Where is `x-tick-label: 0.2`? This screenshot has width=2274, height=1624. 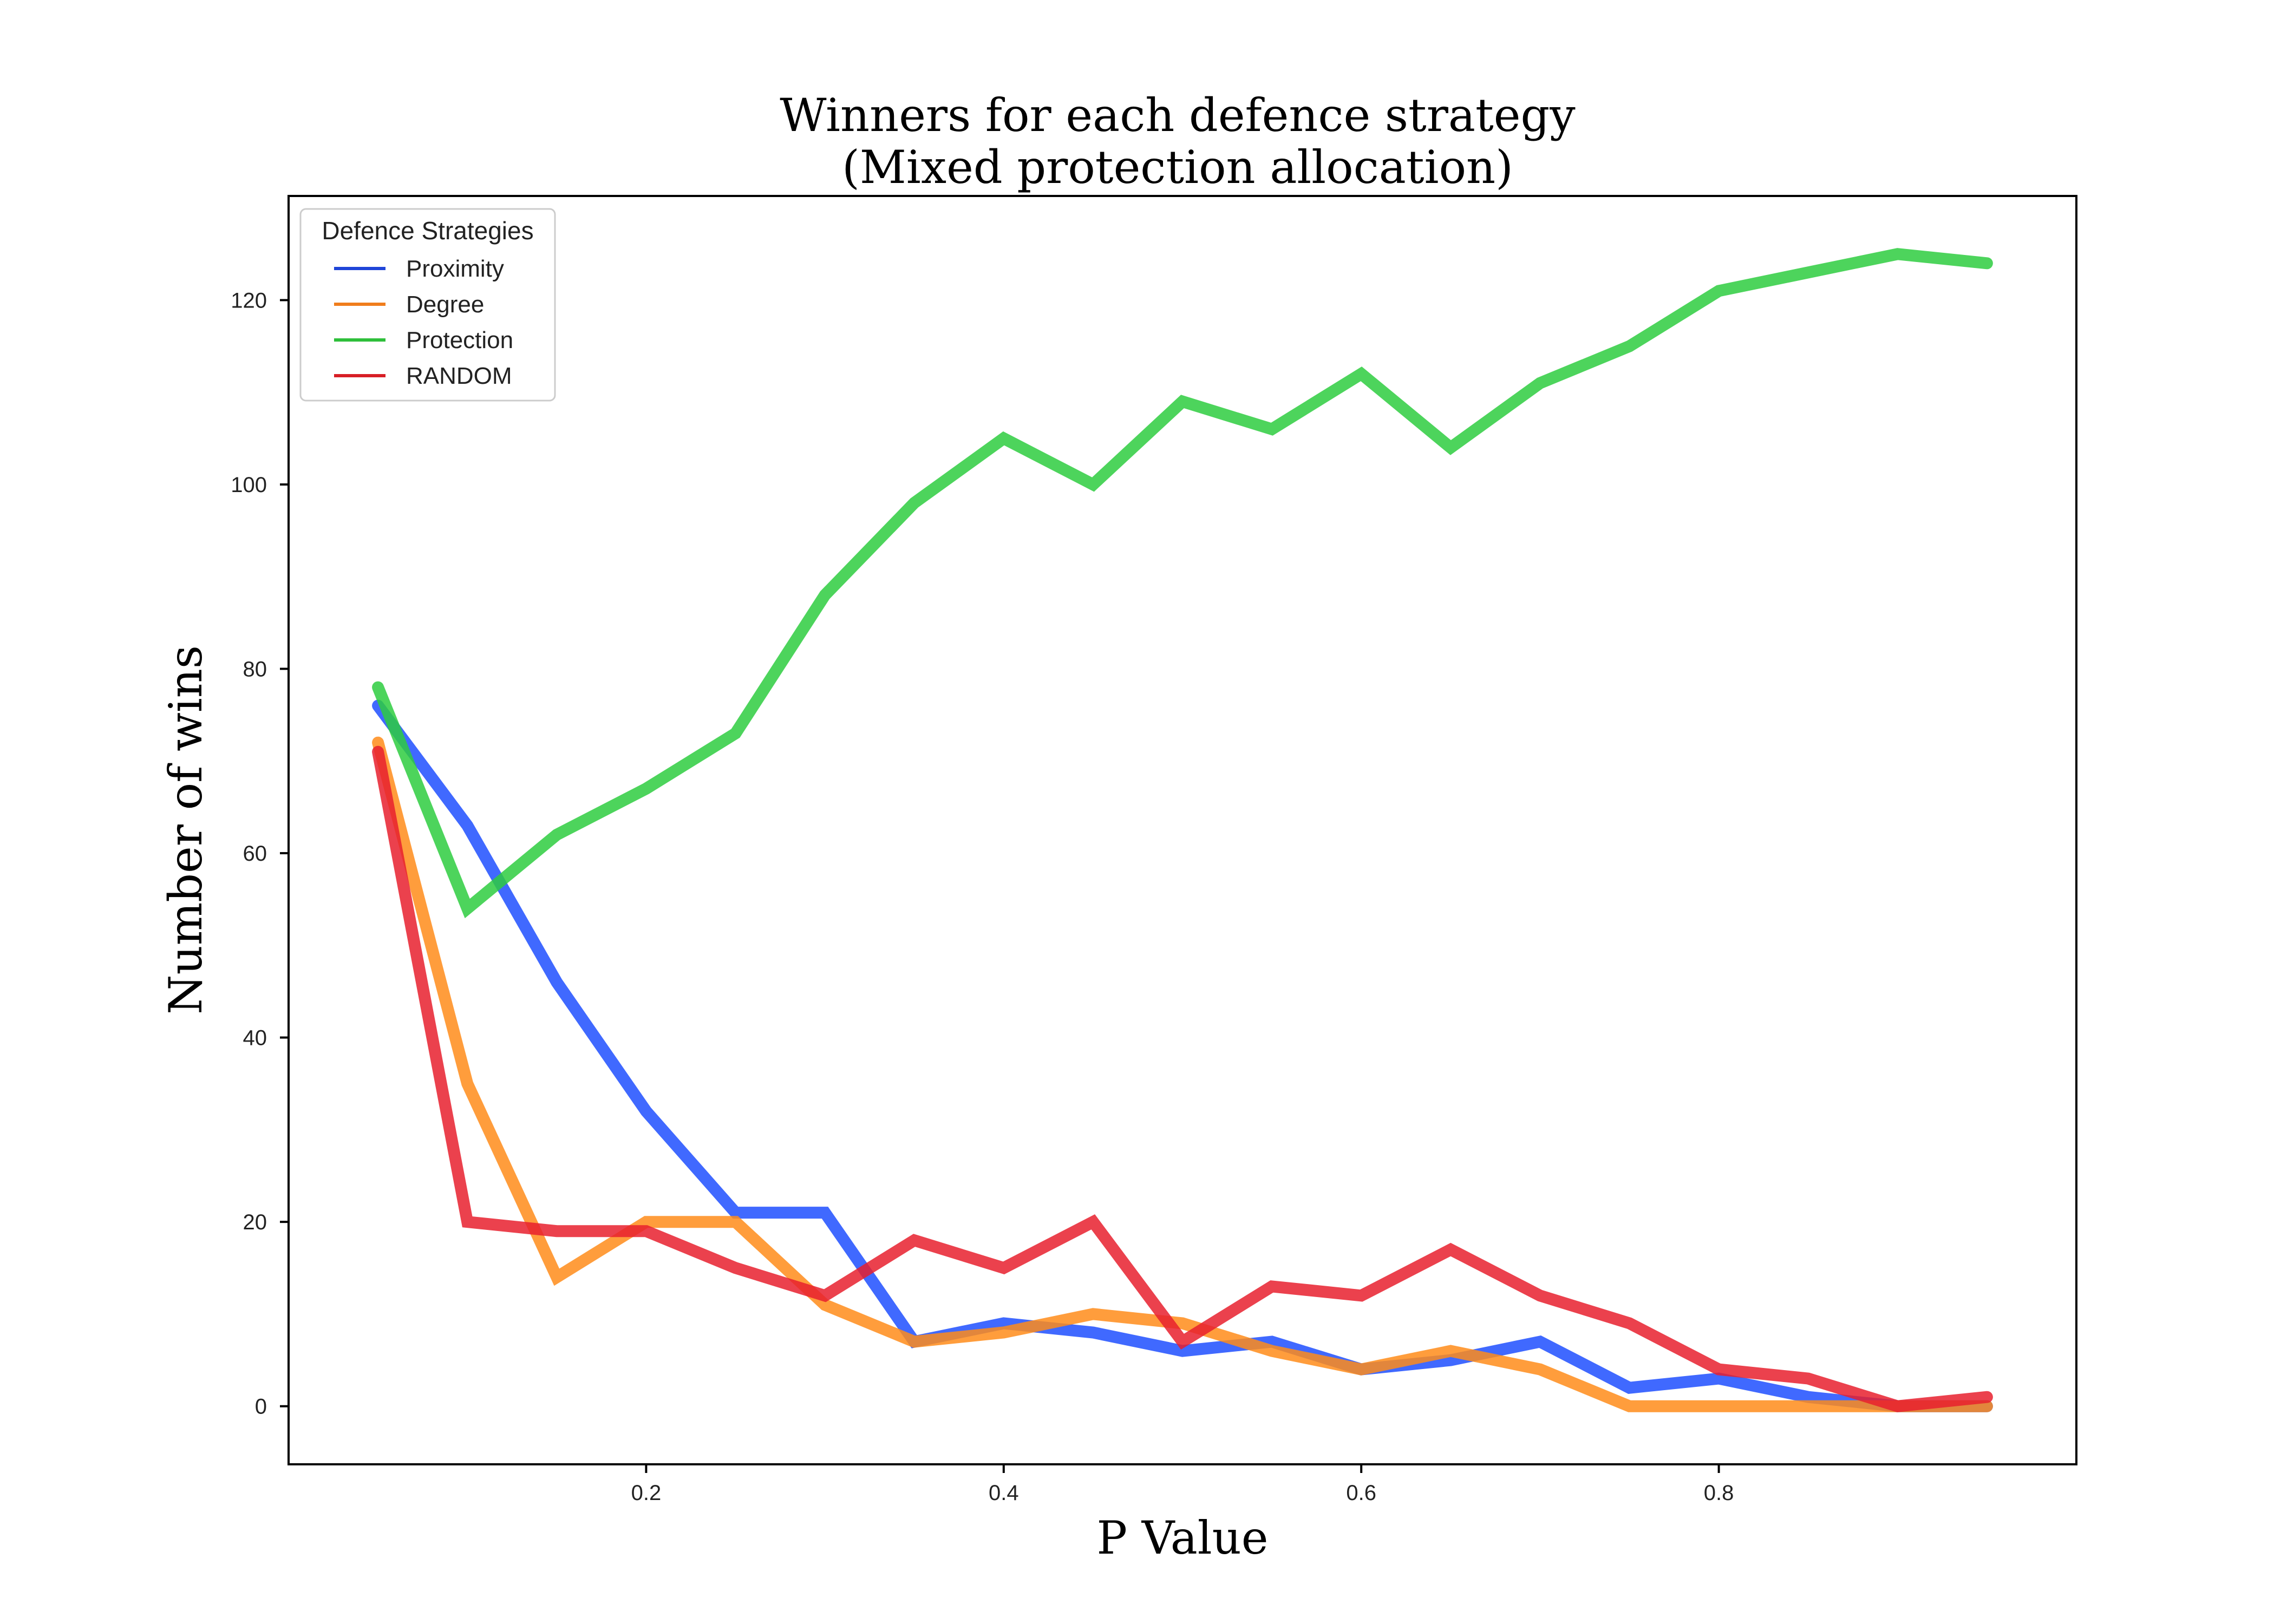
x-tick-label: 0.2 is located at coordinates (647, 1493).